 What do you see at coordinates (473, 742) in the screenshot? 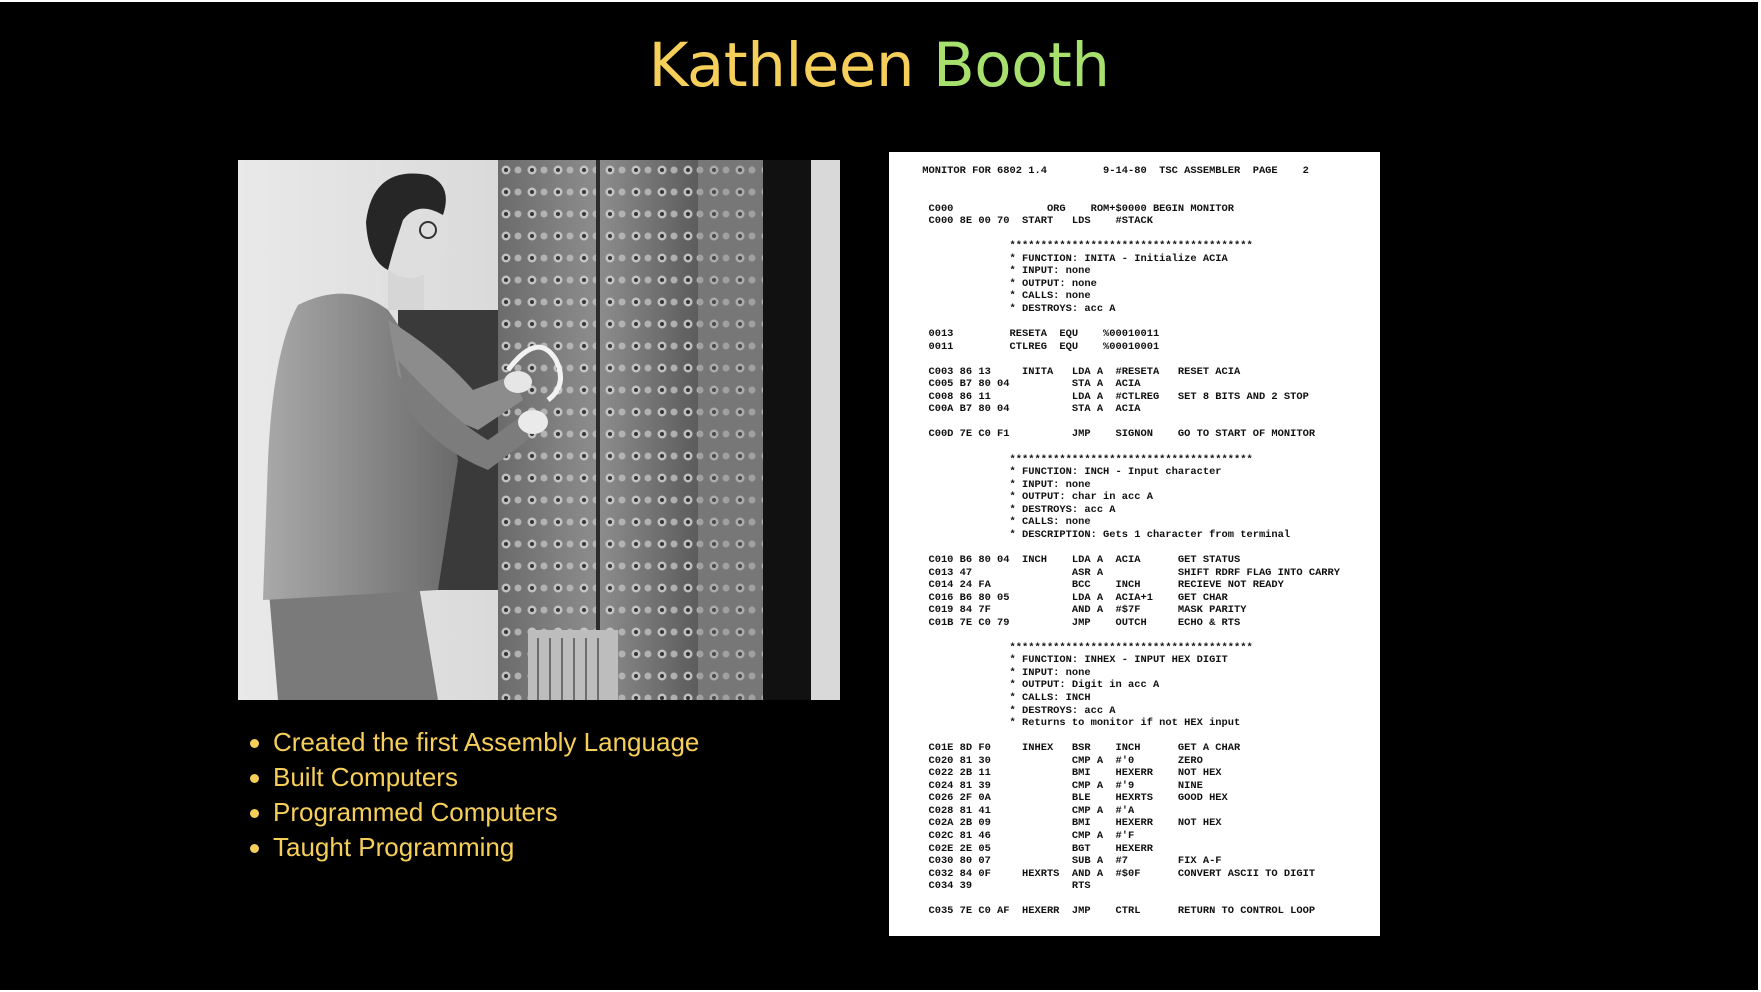
I see `bullet-item: Created the first Assembly Language` at bounding box center [473, 742].